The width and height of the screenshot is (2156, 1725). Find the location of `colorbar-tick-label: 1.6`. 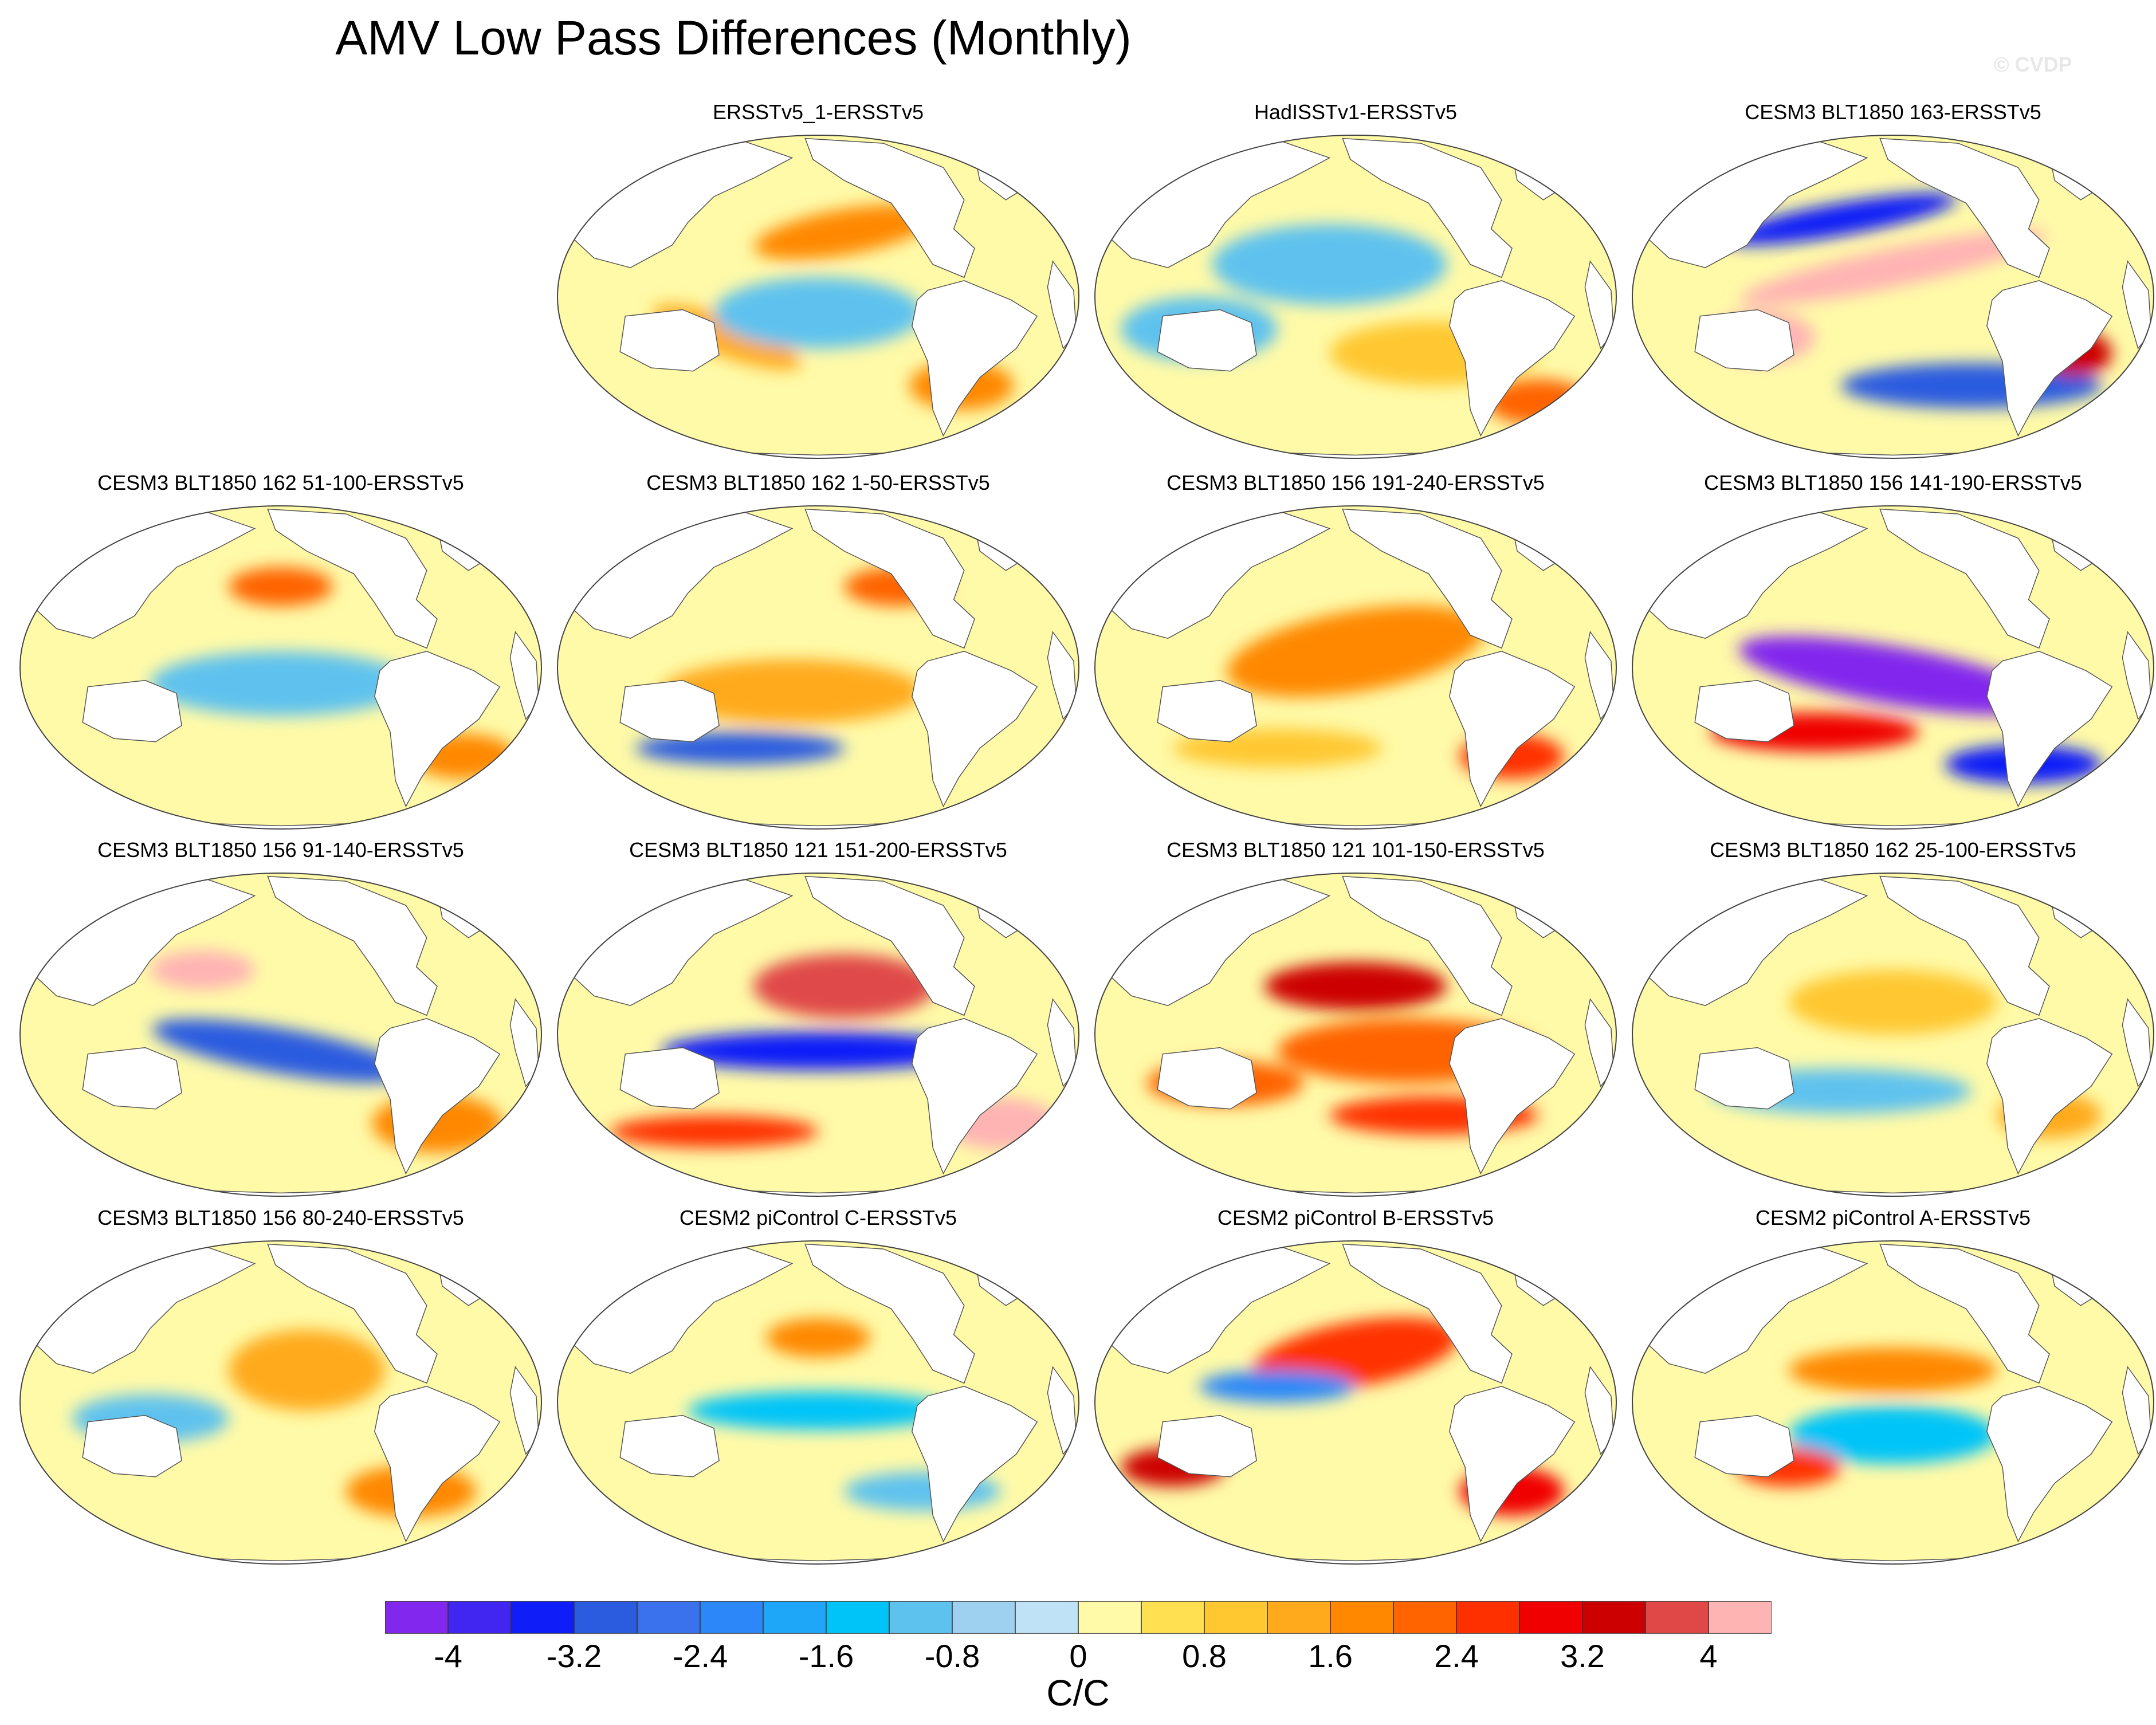

colorbar-tick-label: 1.6 is located at coordinates (1330, 1656).